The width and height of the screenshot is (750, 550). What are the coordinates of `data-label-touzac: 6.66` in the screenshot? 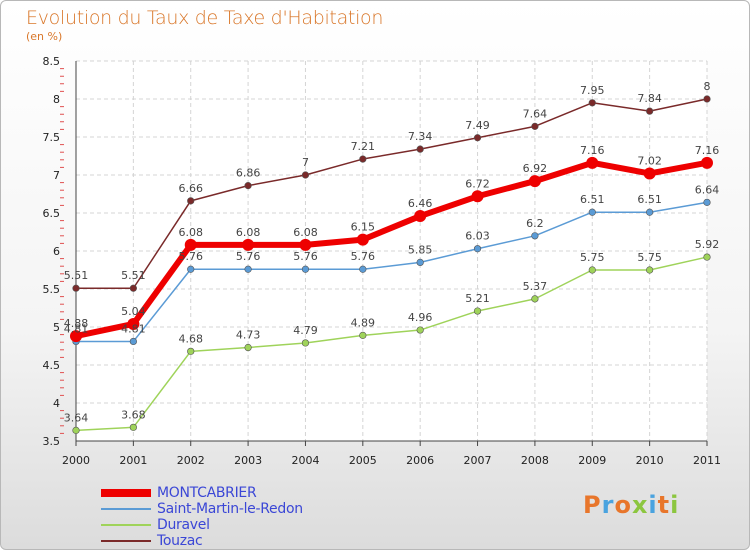 It's located at (190, 188).